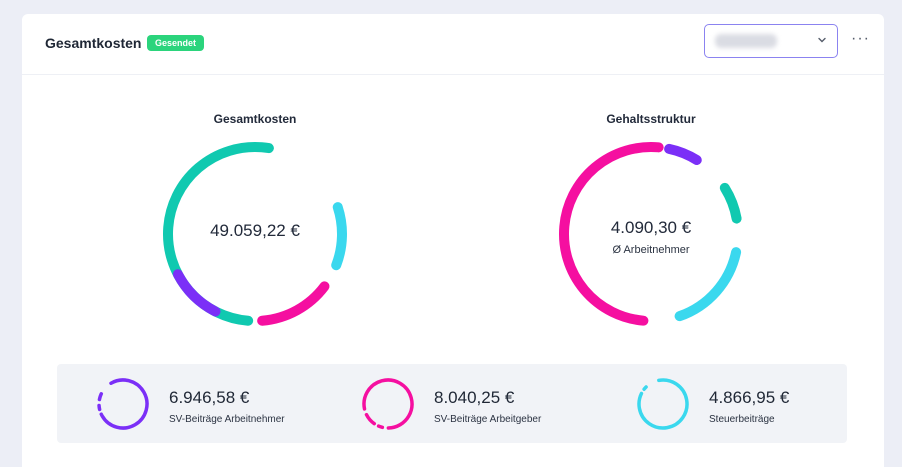 Image resolution: width=902 pixels, height=467 pixels. What do you see at coordinates (860, 38) in the screenshot?
I see `more-horizontal-icon: ···` at bounding box center [860, 38].